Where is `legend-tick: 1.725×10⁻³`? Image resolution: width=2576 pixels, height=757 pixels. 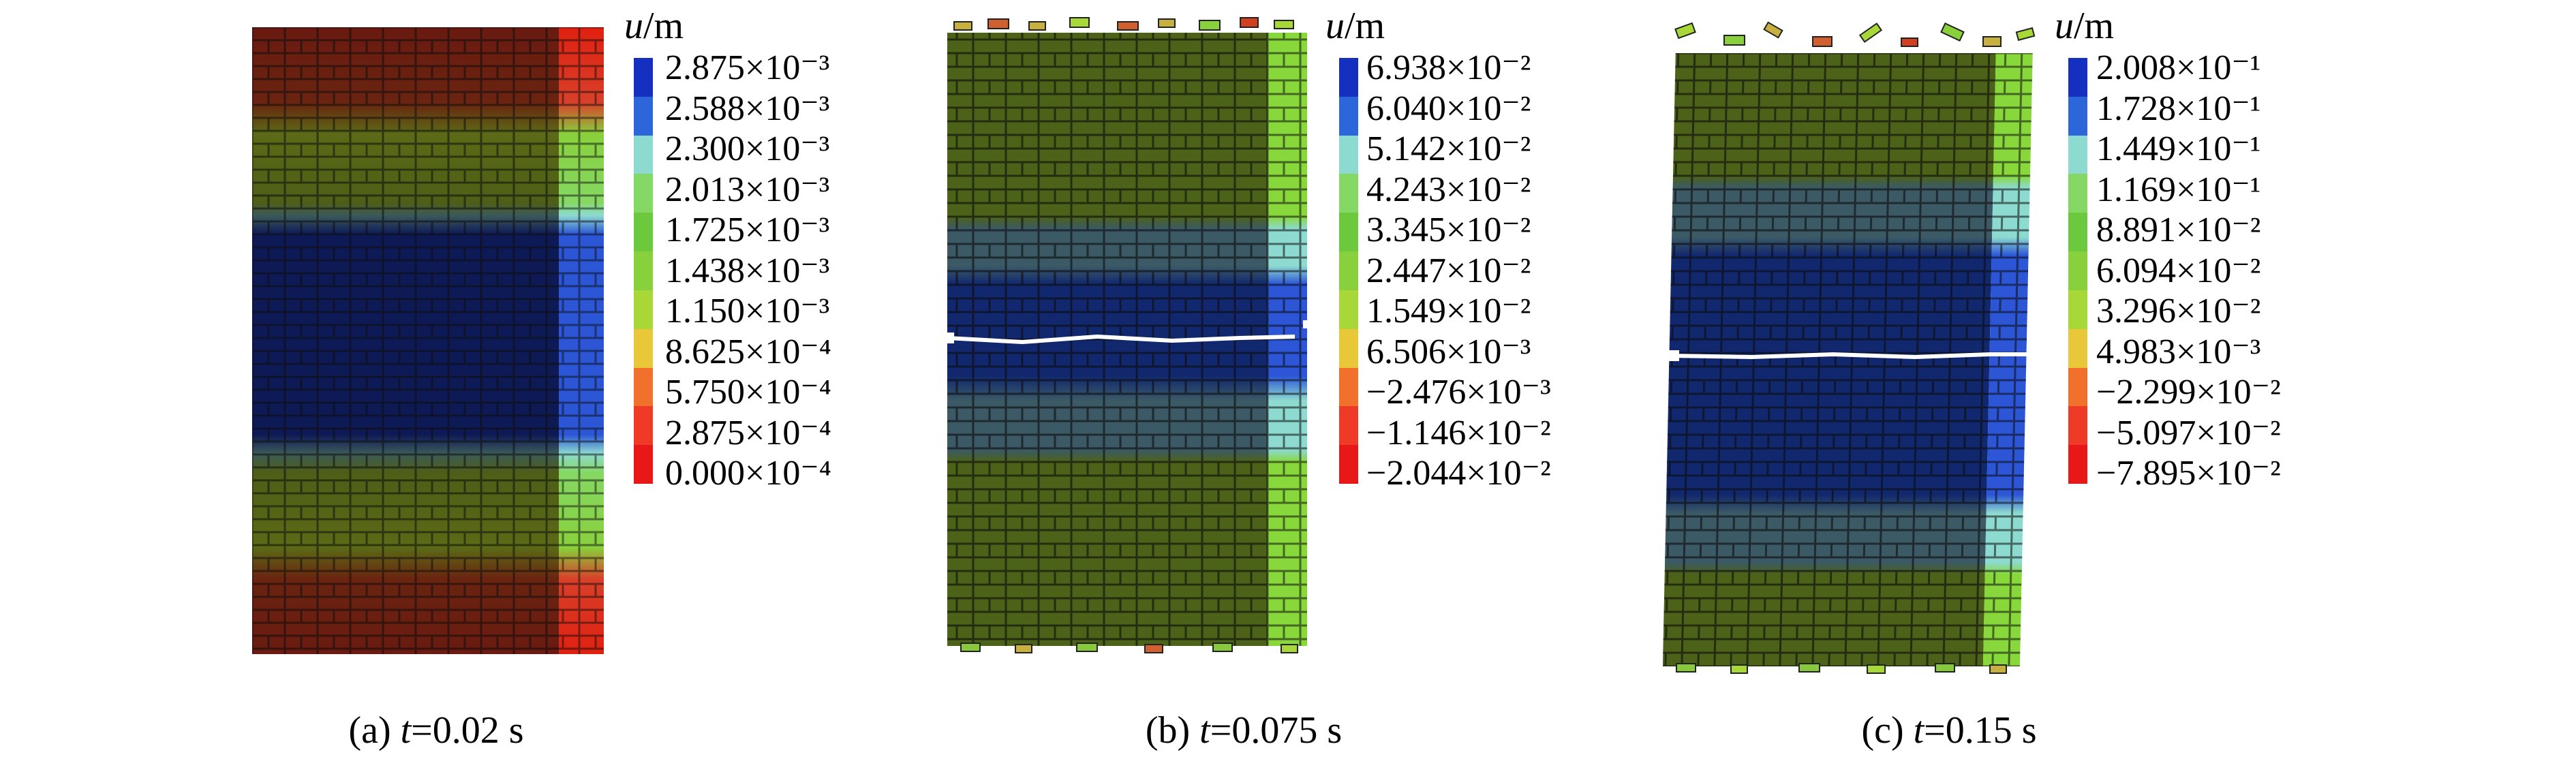
legend-tick: 1.725×10⁻³ is located at coordinates (747, 230).